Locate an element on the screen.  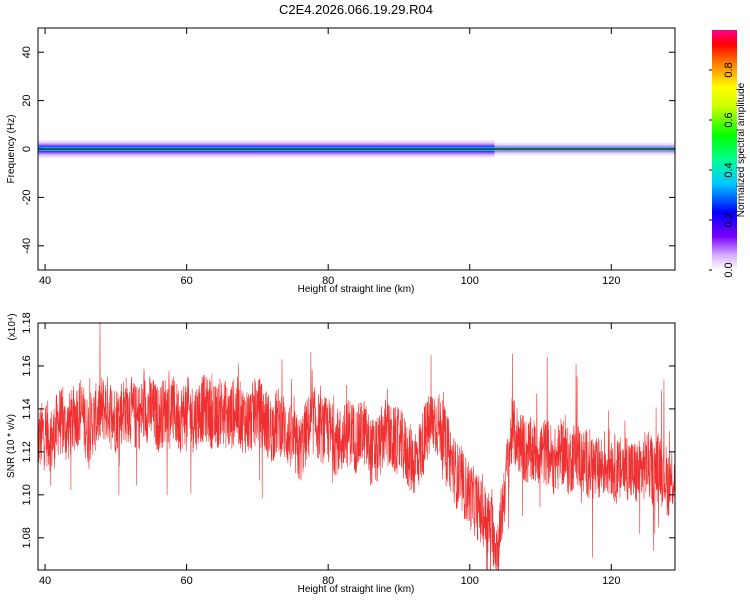
snr-x-axis-label: Height of straight line (km) is located at coordinates (356, 589).